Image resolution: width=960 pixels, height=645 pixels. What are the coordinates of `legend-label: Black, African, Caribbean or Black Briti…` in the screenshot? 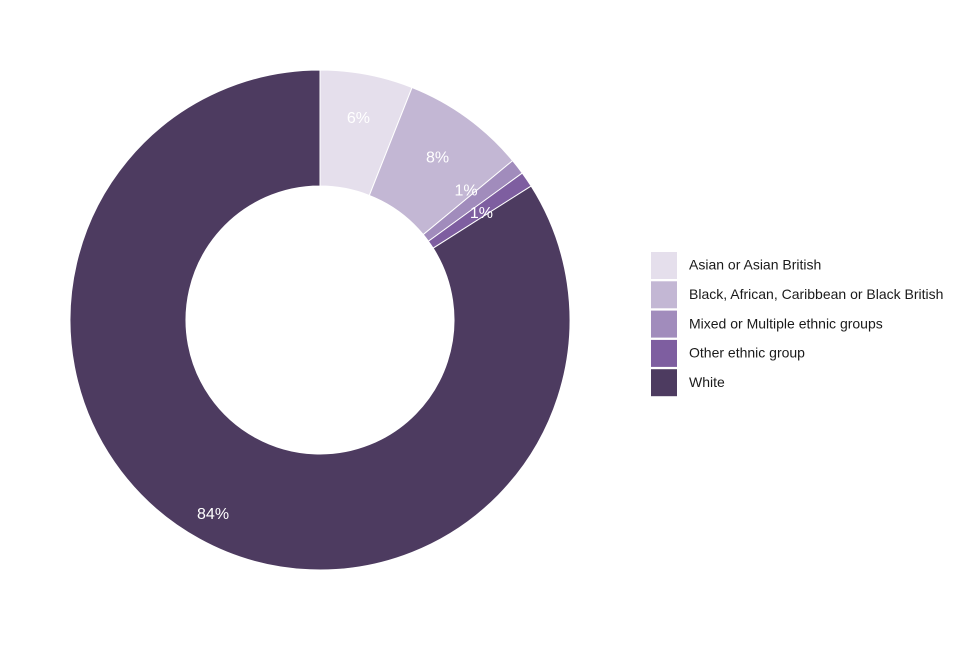 It's located at (816, 294).